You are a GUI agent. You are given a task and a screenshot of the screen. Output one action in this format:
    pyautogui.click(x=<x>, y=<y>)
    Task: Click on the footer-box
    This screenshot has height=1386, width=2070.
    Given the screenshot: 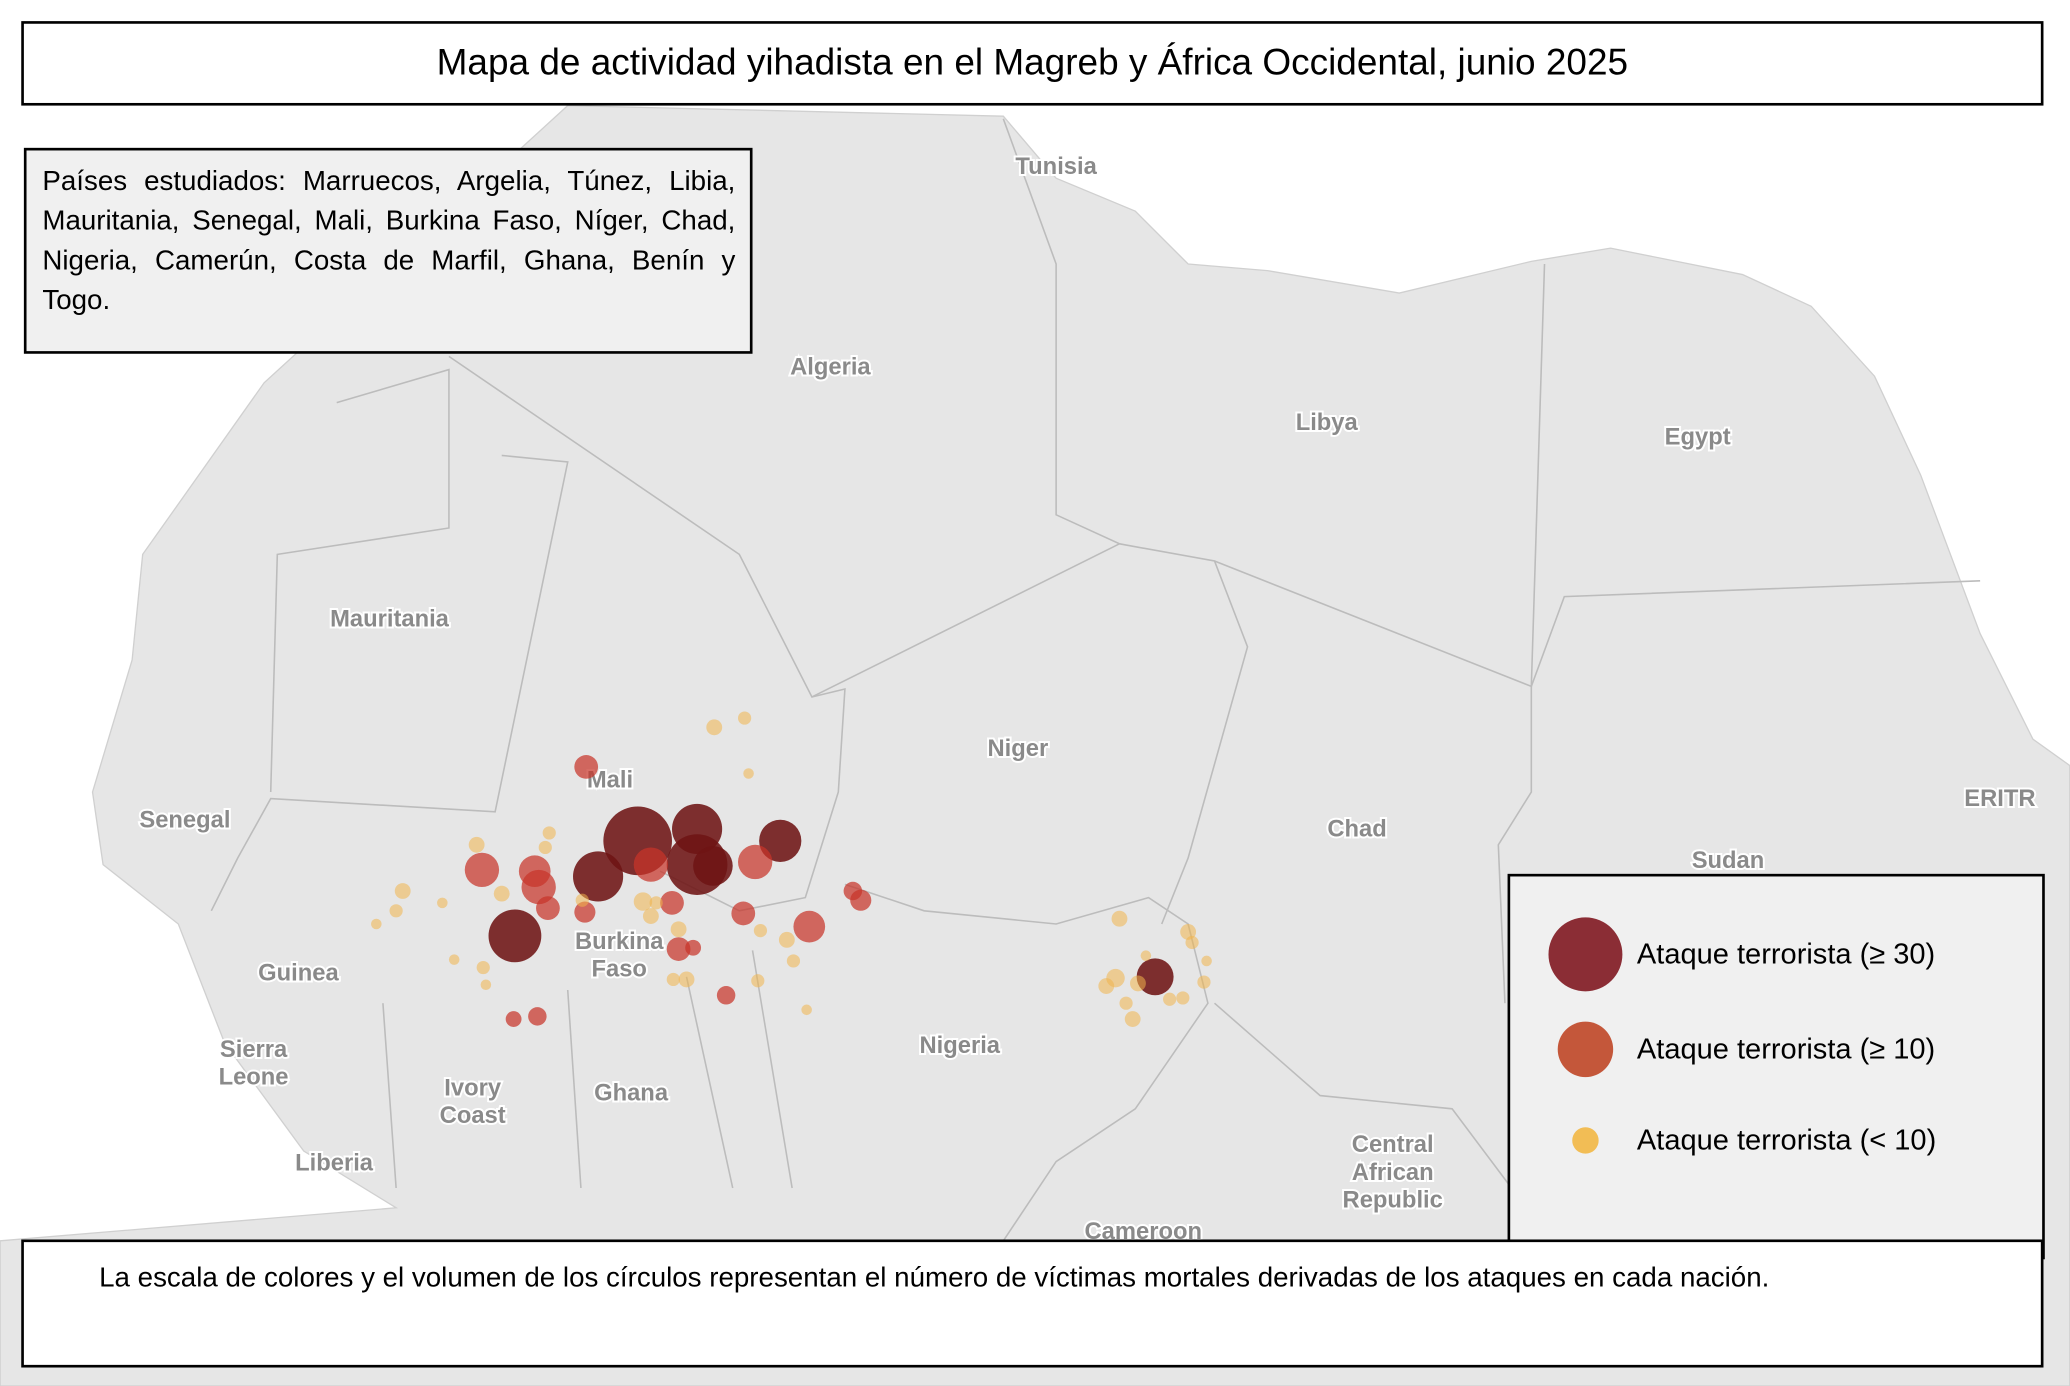 What is the action you would take?
    pyautogui.click(x=1032, y=1303)
    